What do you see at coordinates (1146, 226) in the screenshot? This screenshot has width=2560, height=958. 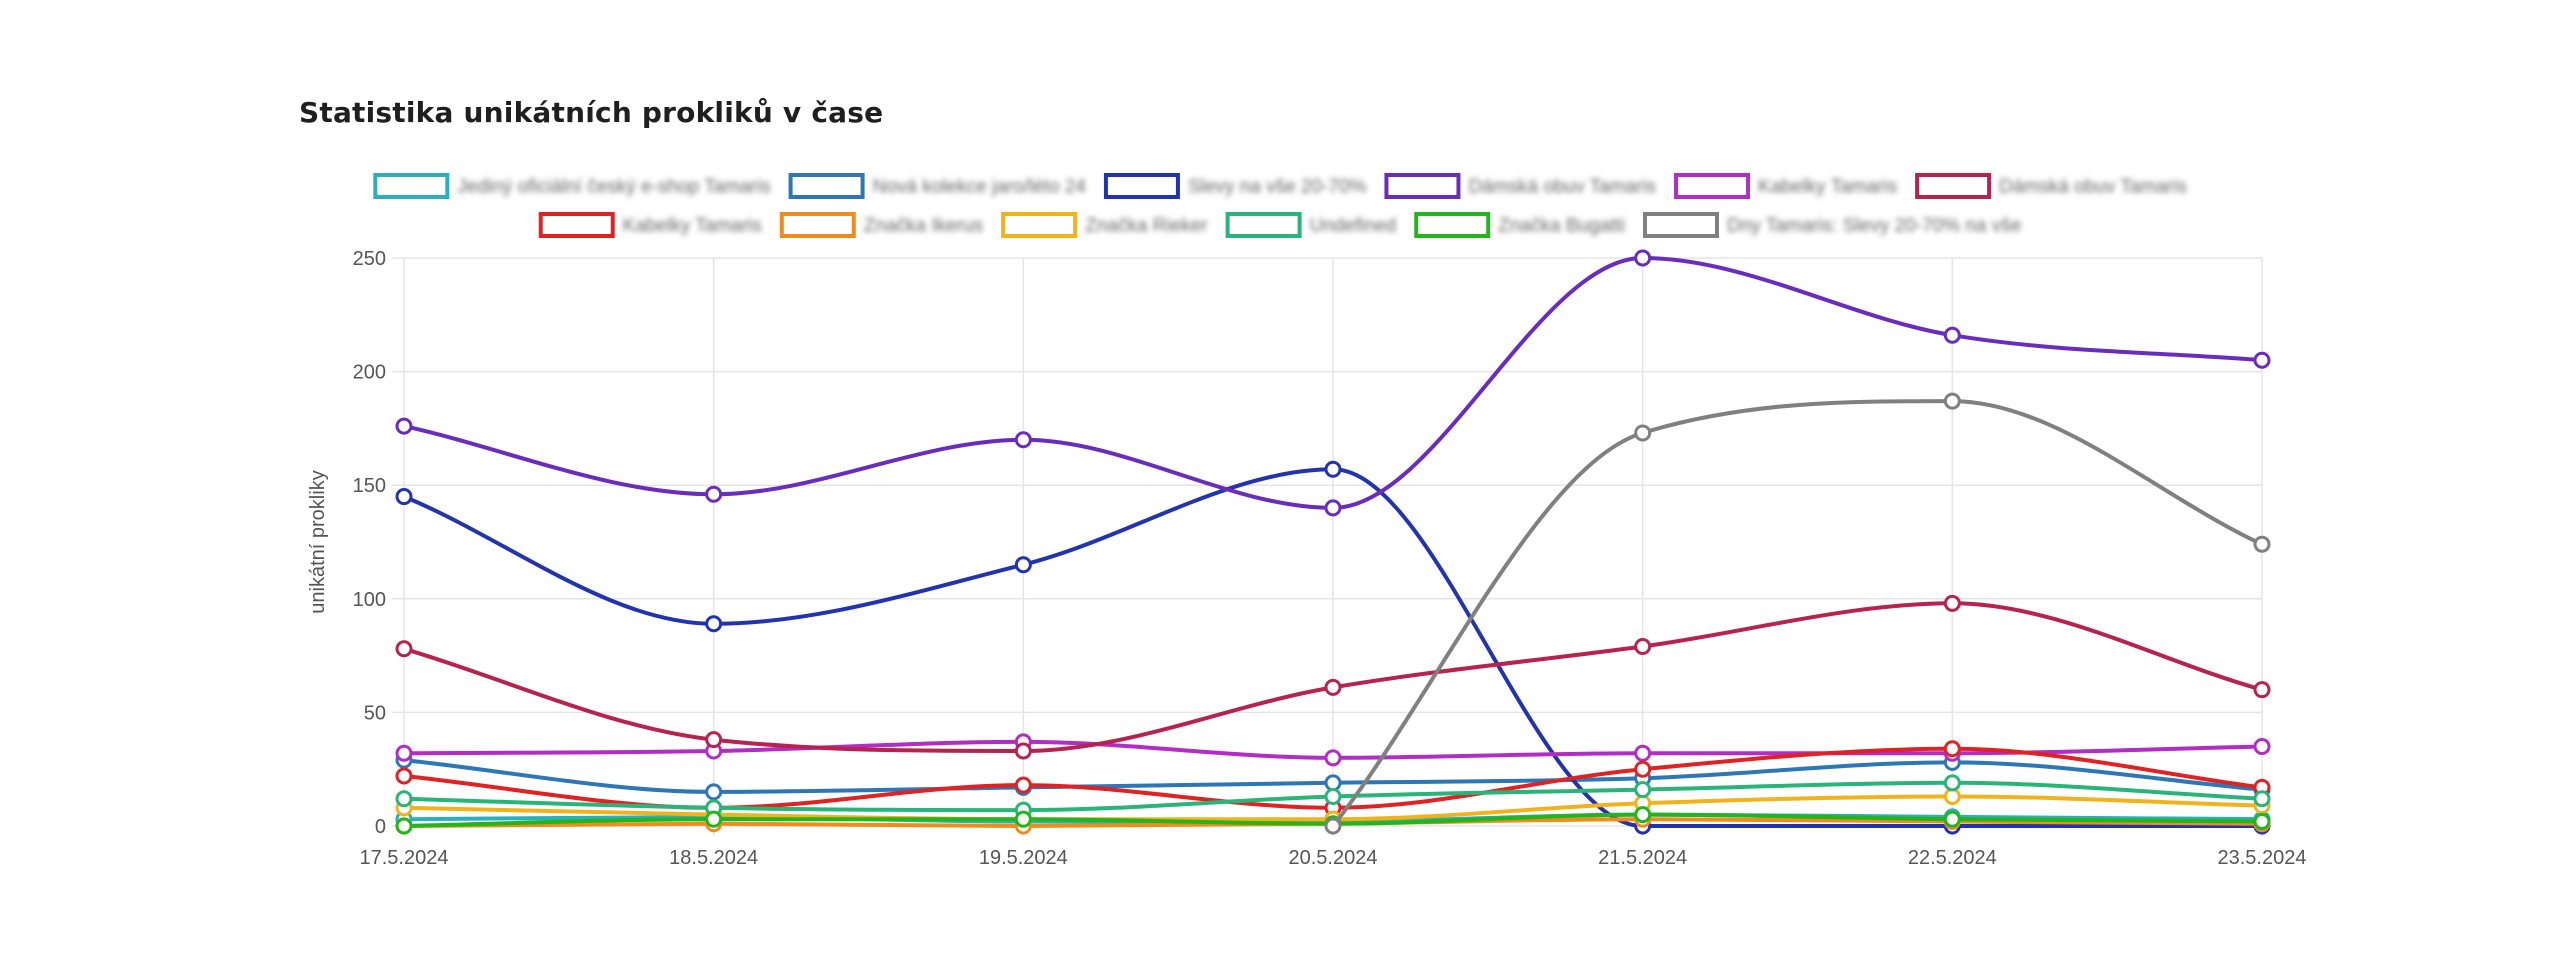 I see `legend-label: Značka Rieker` at bounding box center [1146, 226].